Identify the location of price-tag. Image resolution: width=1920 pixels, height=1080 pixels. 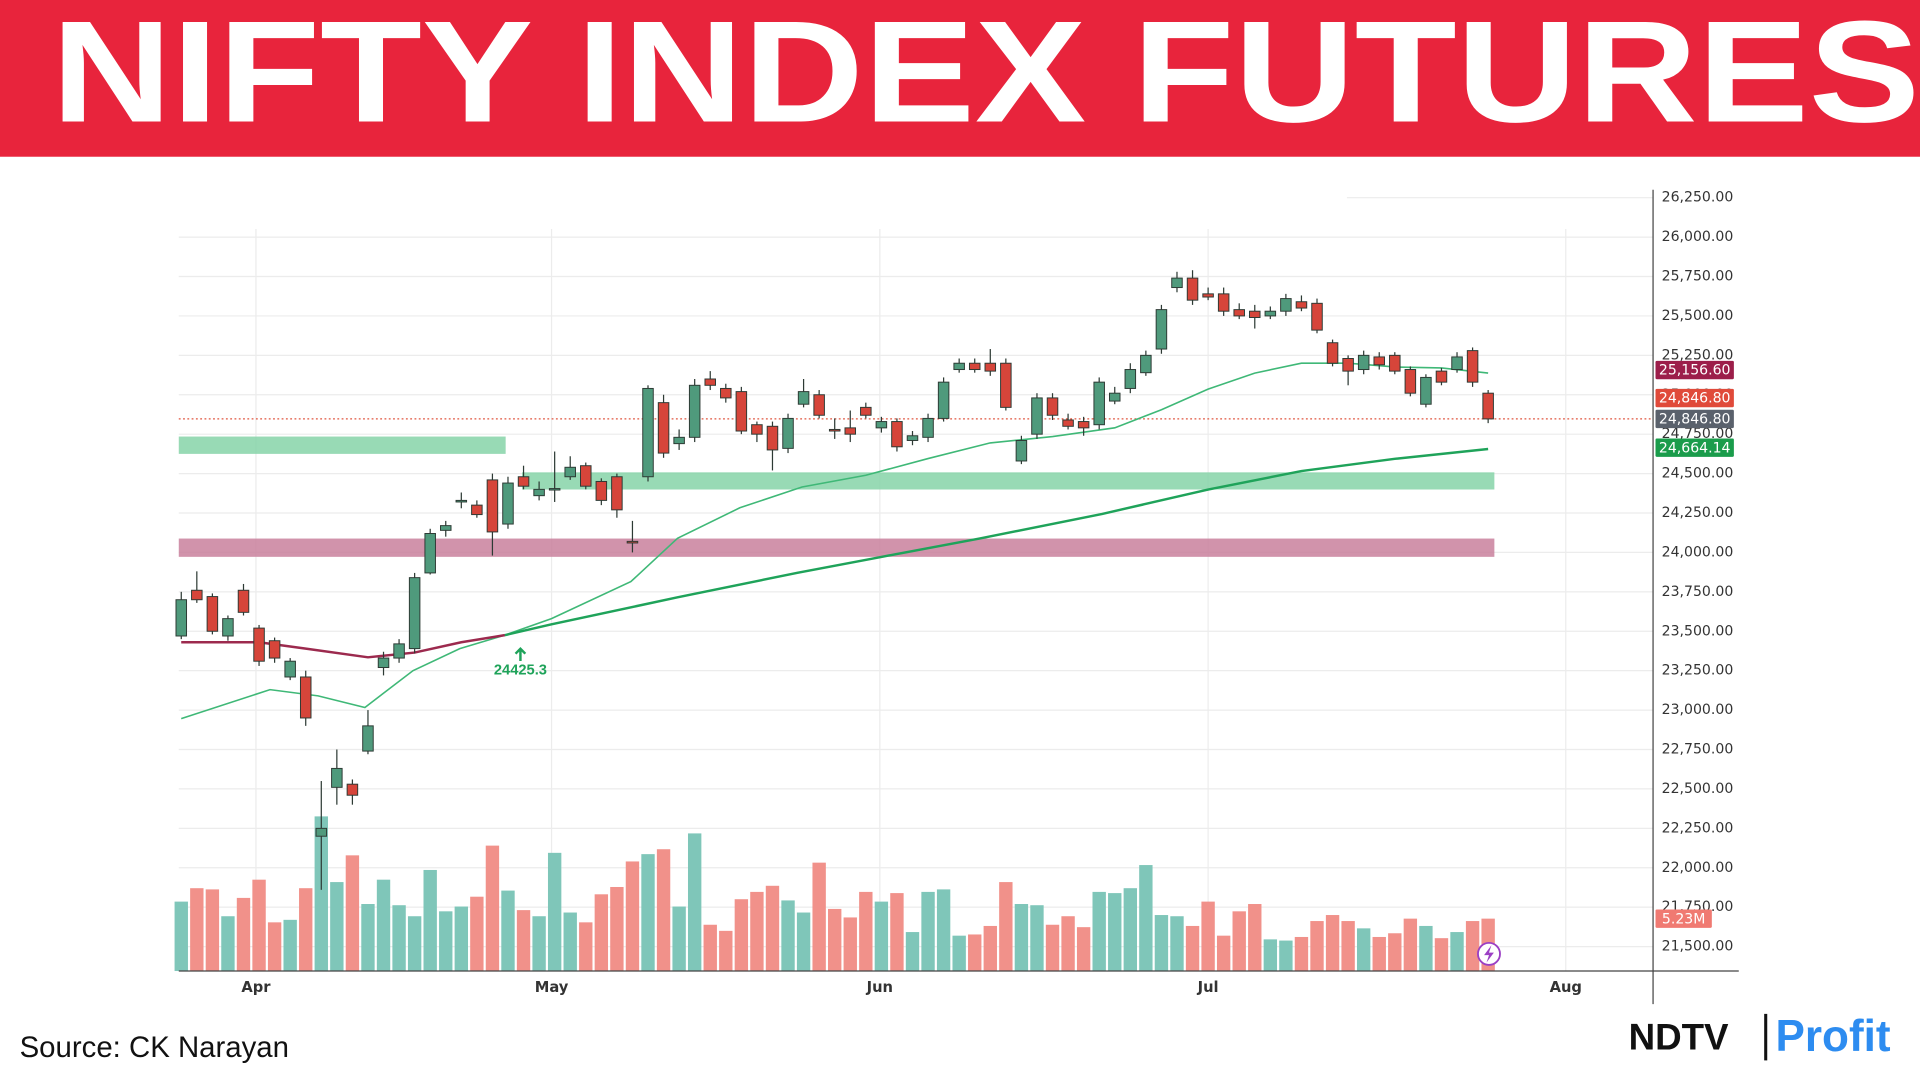
(1694, 447).